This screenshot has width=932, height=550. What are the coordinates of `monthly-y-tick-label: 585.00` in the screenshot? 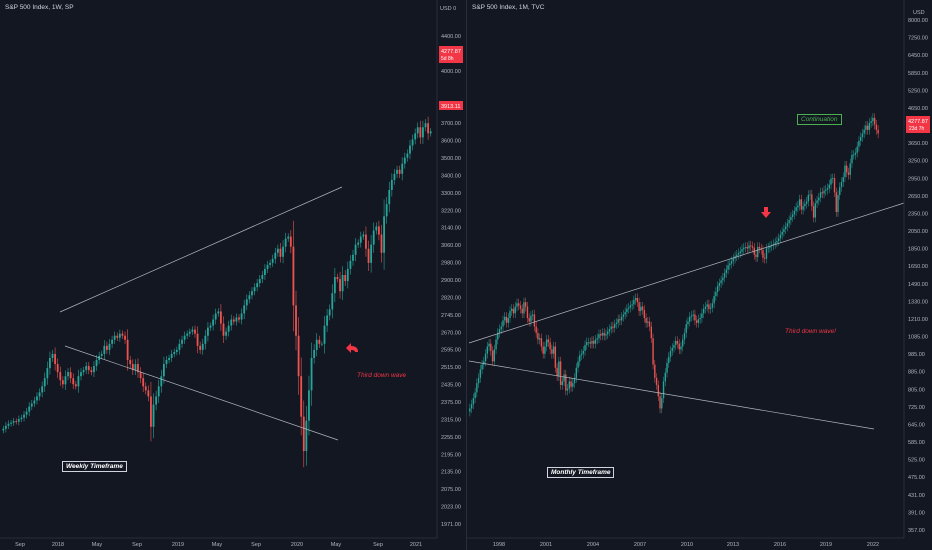 It's located at (916, 443).